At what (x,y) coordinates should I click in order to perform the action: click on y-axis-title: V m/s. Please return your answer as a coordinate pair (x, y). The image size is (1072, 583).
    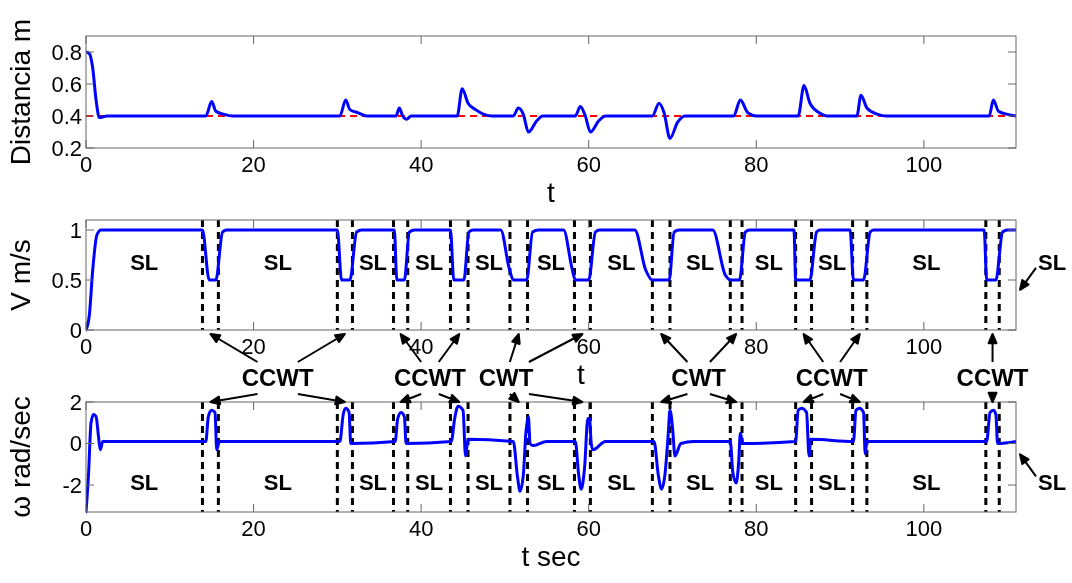
    Looking at the image, I should click on (20, 275).